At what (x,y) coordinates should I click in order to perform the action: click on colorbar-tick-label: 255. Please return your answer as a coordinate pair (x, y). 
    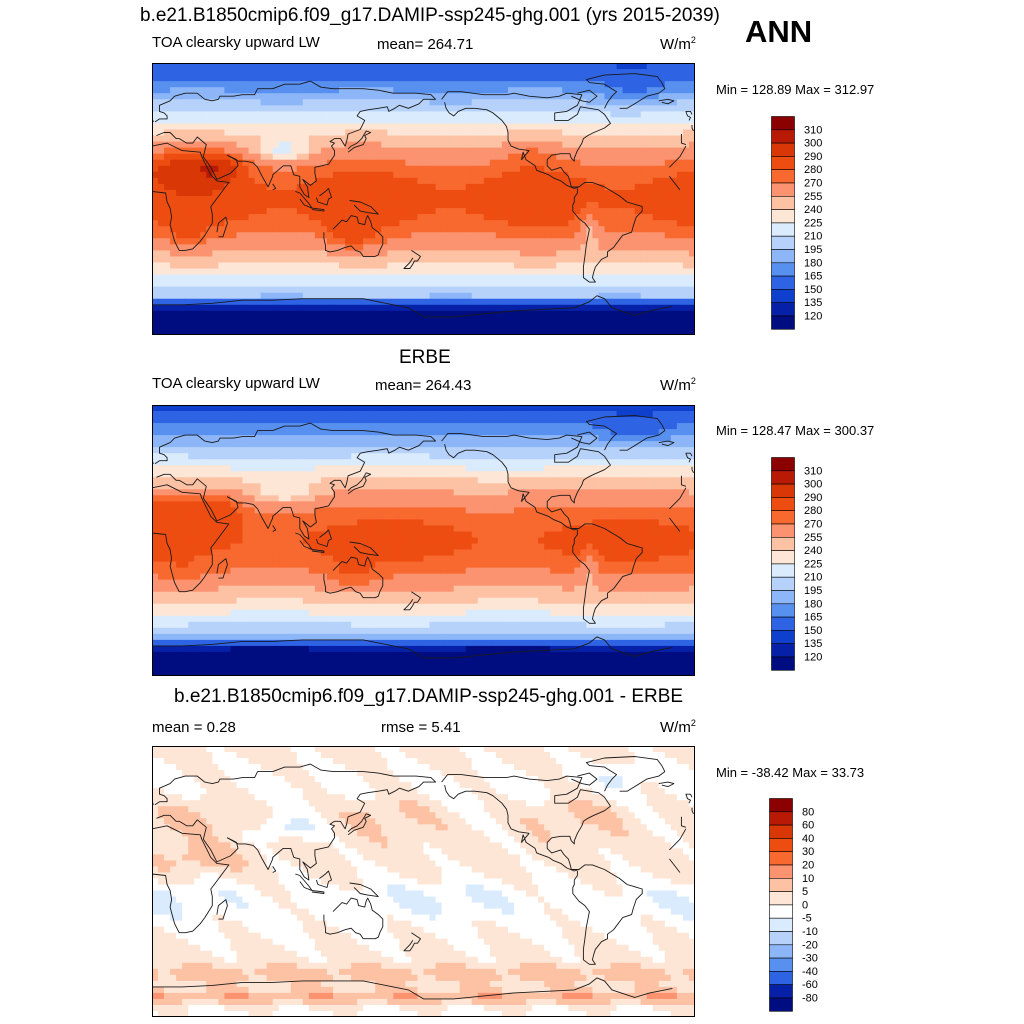
    Looking at the image, I should click on (813, 197).